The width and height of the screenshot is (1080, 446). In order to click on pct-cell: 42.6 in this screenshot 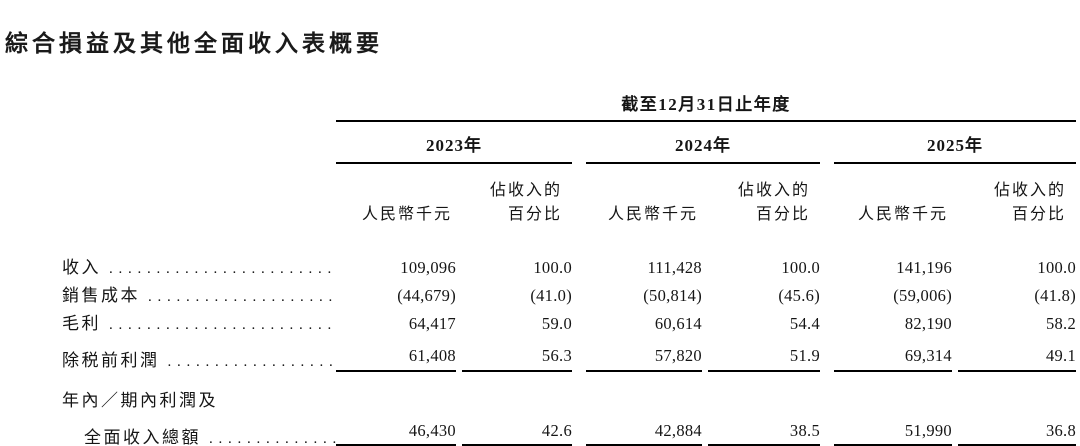, I will do `click(517, 428)`.